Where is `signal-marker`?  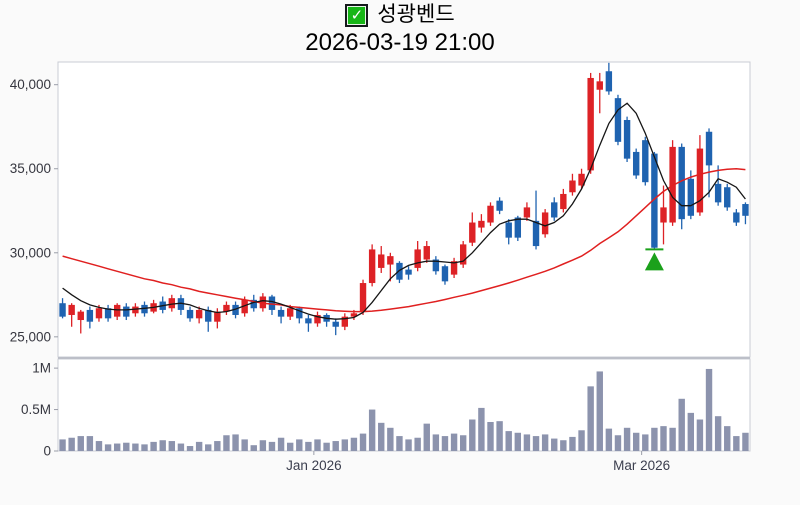
signal-marker is located at coordinates (654, 259).